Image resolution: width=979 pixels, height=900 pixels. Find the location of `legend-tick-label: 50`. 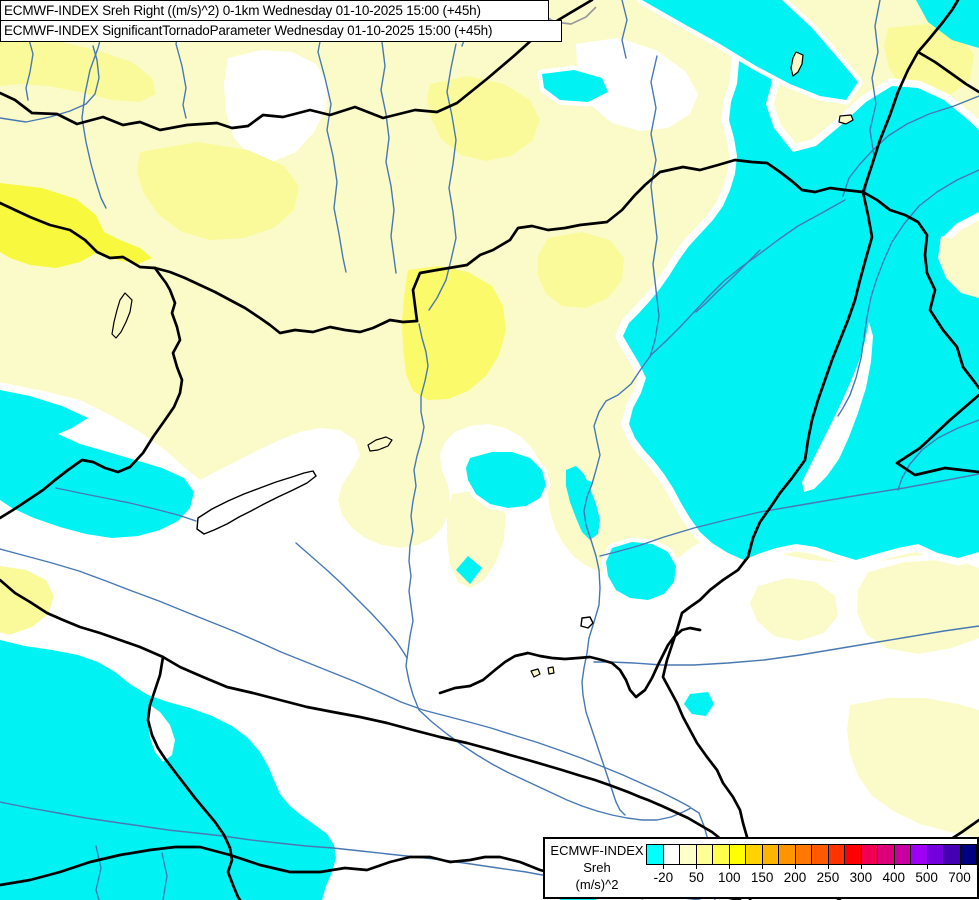

legend-tick-label: 50 is located at coordinates (696, 877).